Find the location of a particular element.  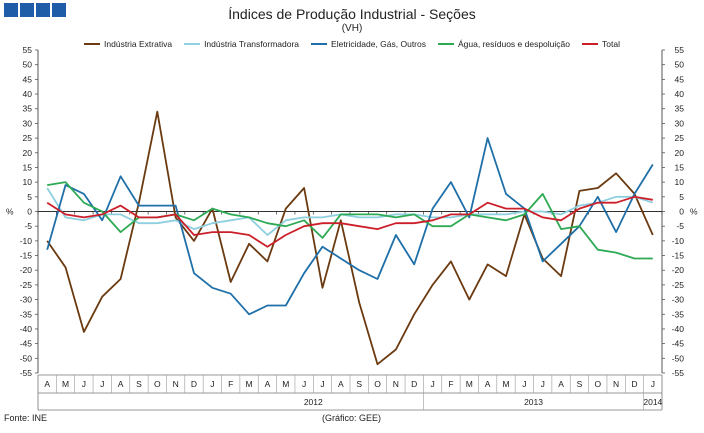

y-tick-label-right: 0 is located at coordinates (681, 212).